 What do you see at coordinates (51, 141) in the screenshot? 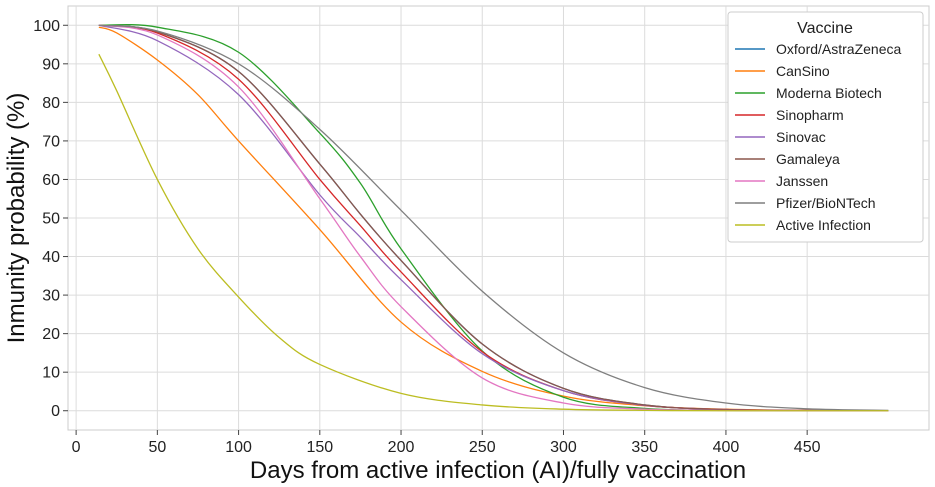
I see `y-tick-label: 70` at bounding box center [51, 141].